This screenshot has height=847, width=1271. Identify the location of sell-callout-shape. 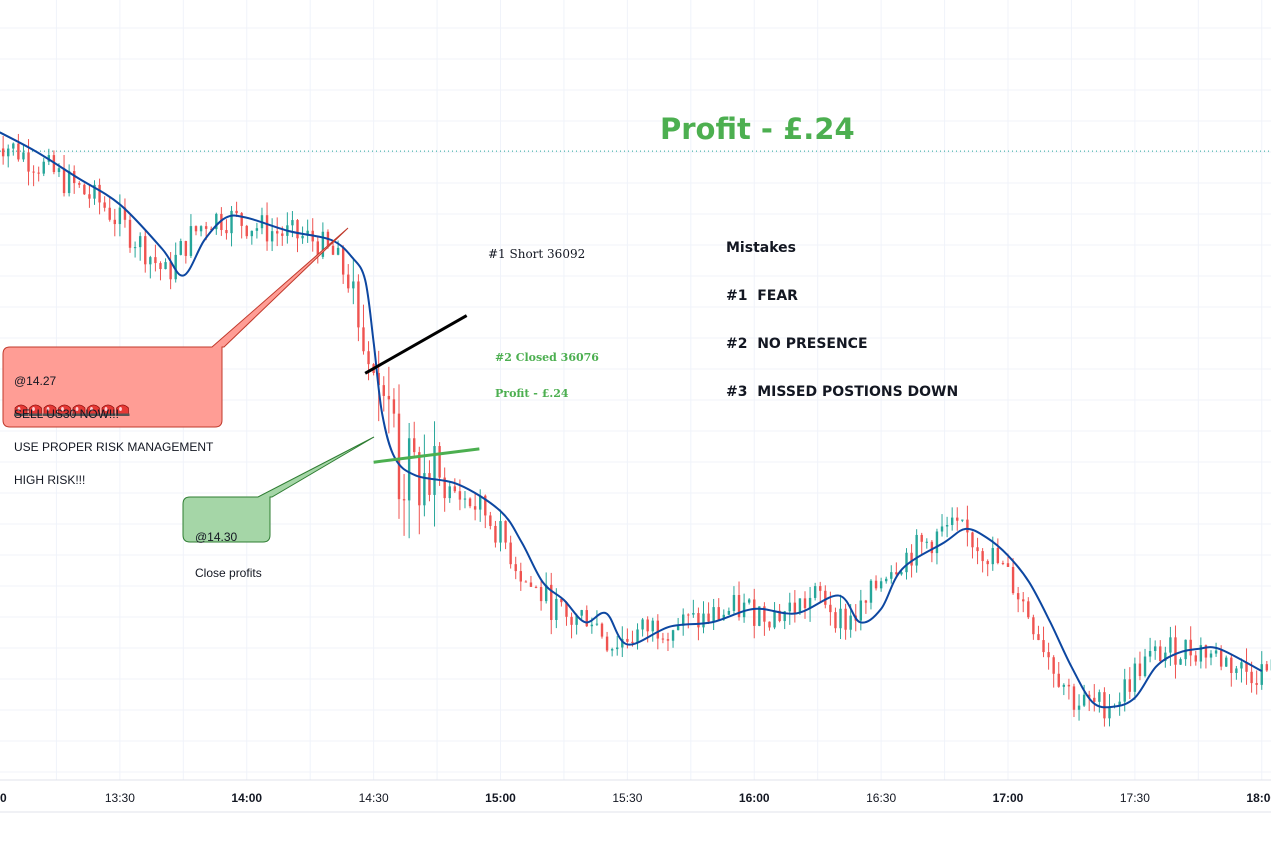
(175, 327).